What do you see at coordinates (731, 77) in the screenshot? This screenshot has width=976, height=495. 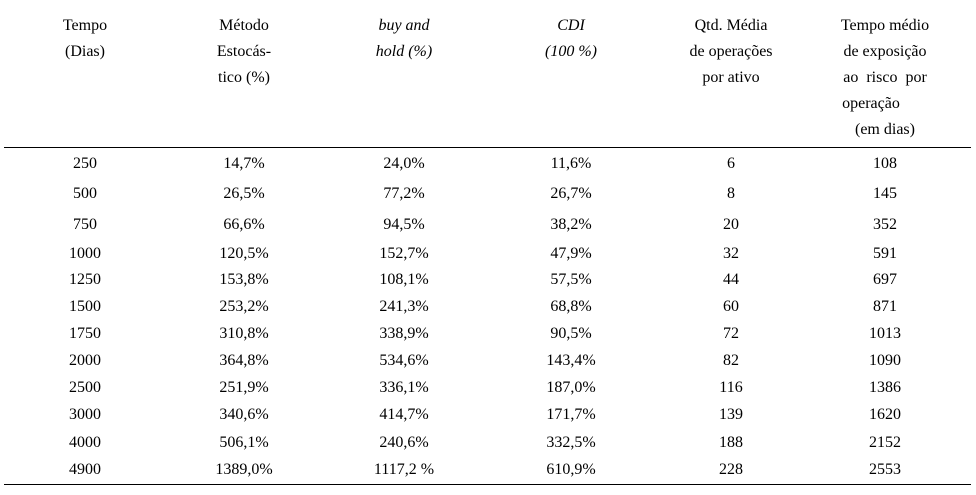 I see `header-line: por ativo` at bounding box center [731, 77].